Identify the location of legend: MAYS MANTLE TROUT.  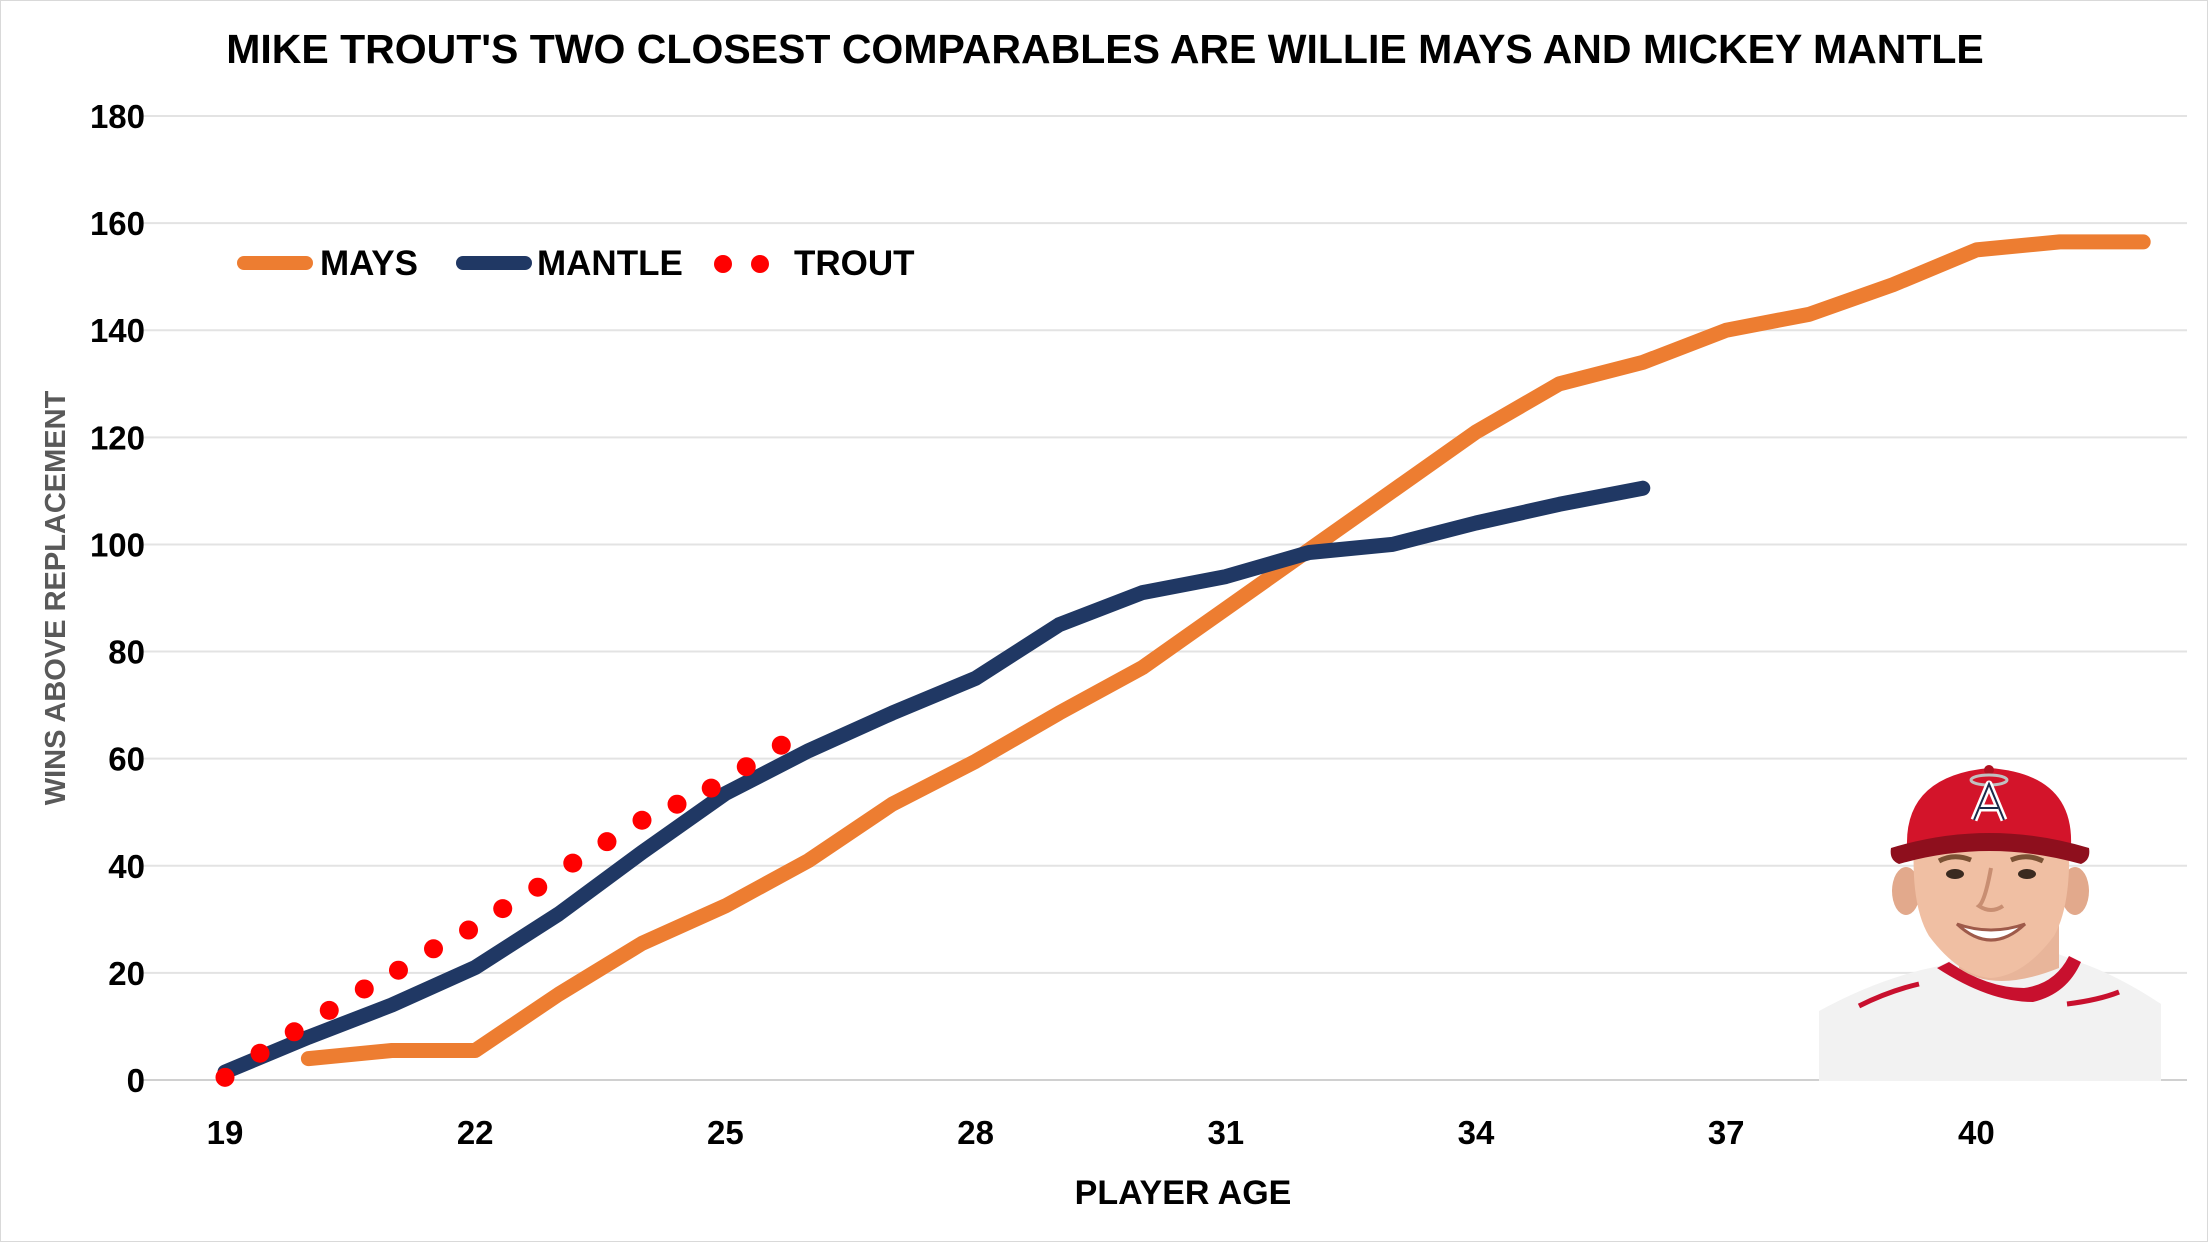
(576, 263).